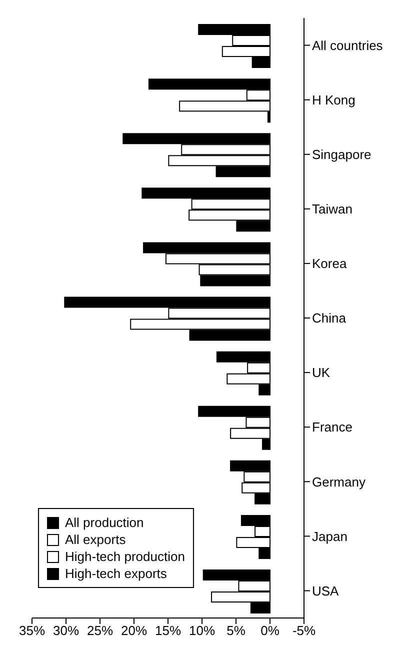 This screenshot has width=412, height=671. I want to click on y-tick-label: France, so click(332, 427).